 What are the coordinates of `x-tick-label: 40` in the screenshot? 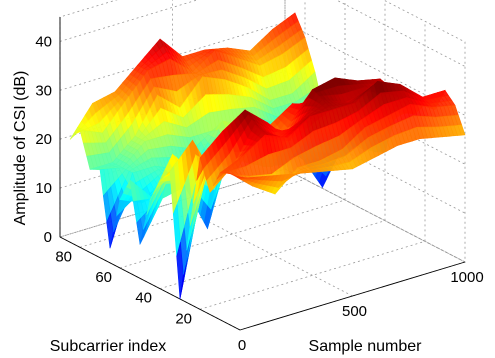 It's located at (143, 298).